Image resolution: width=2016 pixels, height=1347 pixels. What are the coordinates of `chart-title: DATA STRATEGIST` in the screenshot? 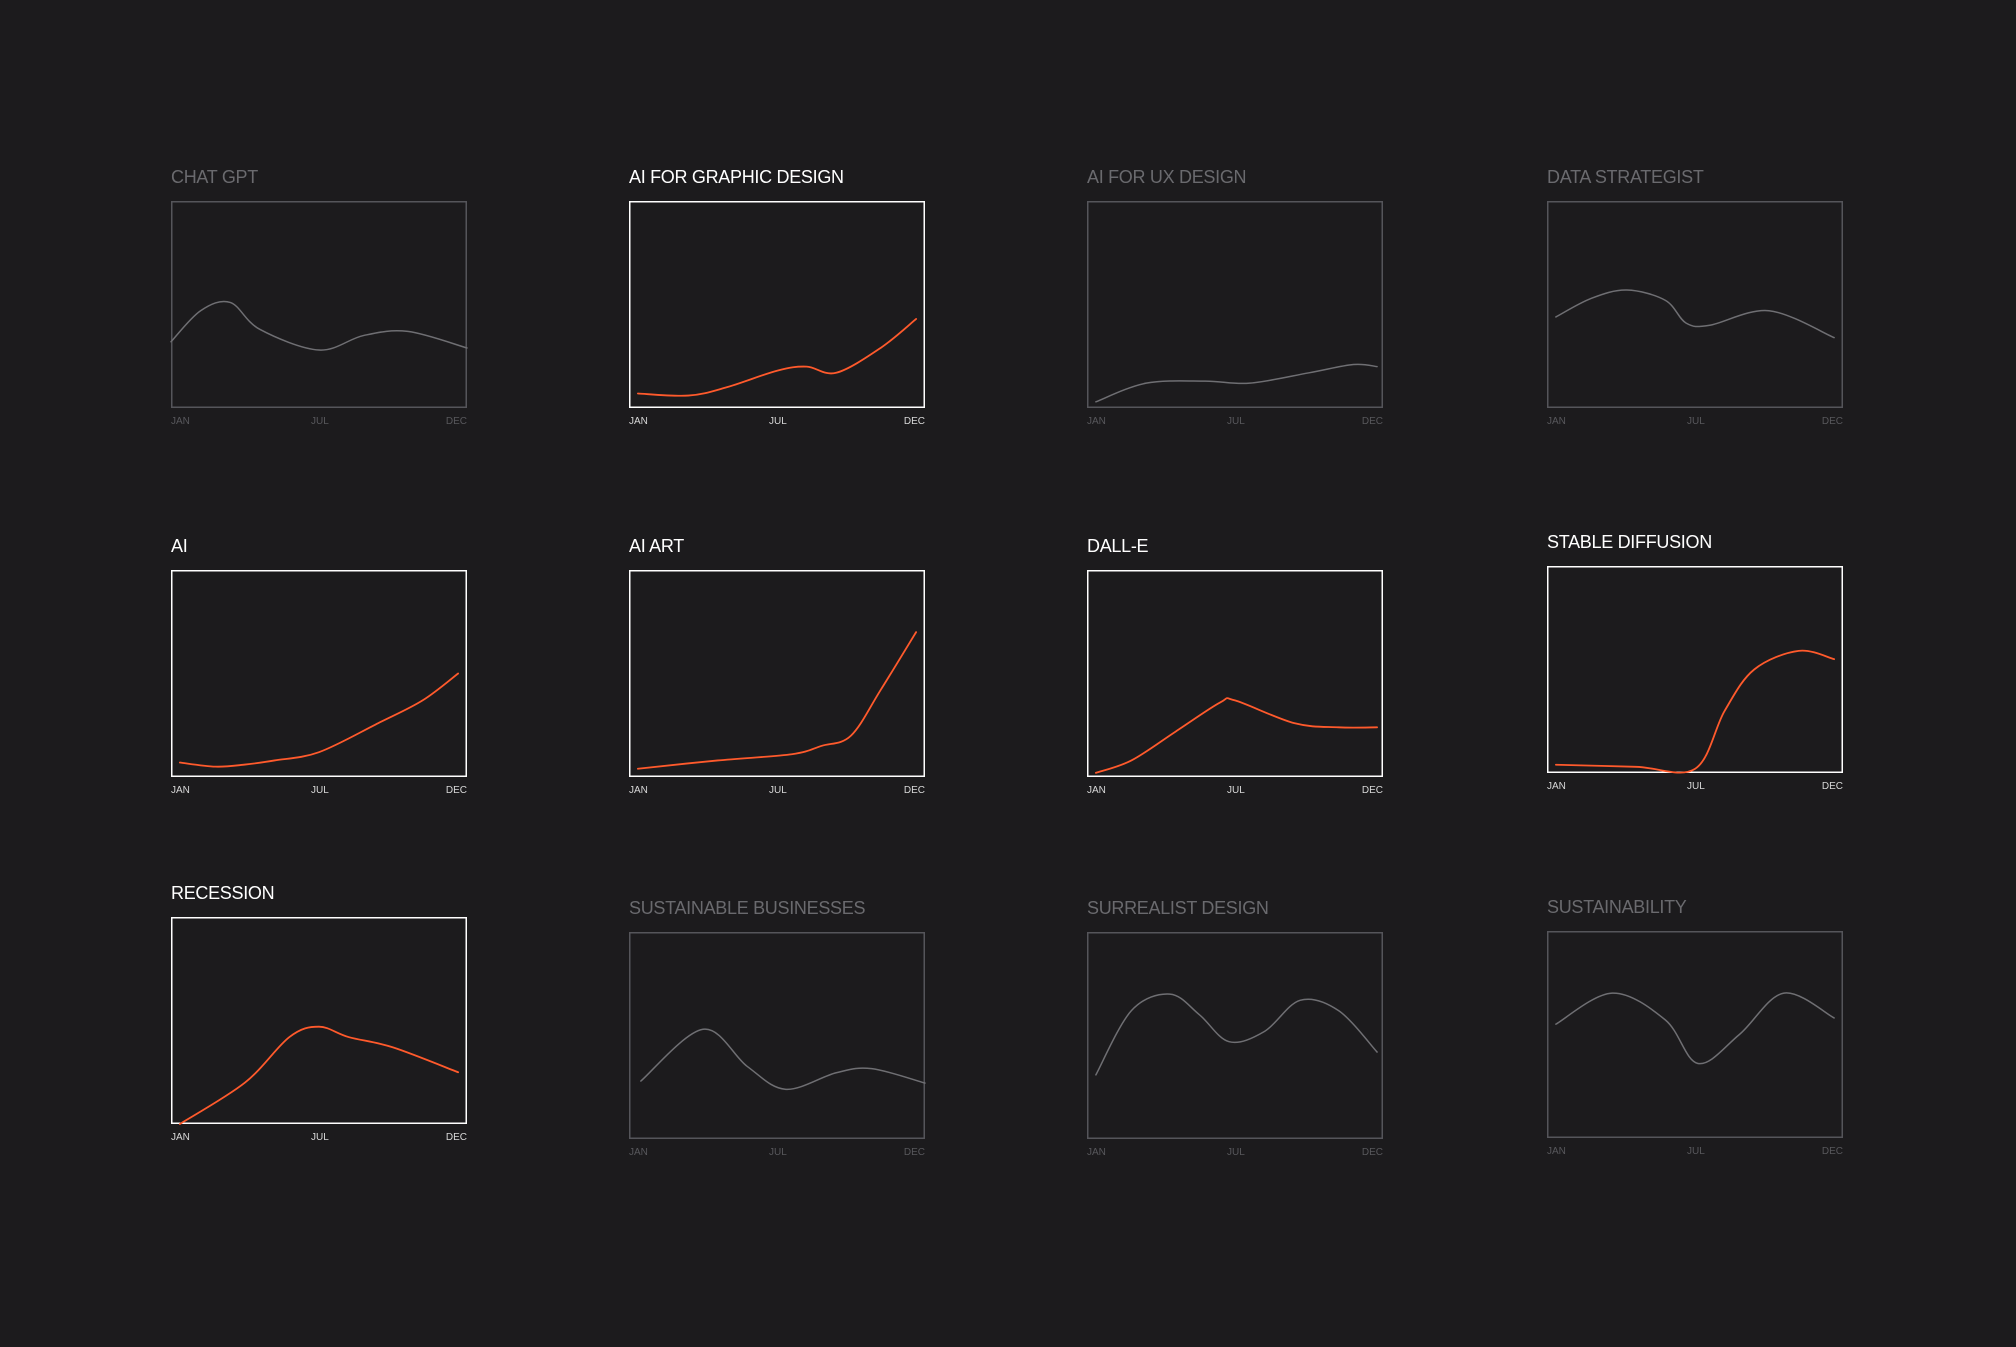 It's located at (1625, 177).